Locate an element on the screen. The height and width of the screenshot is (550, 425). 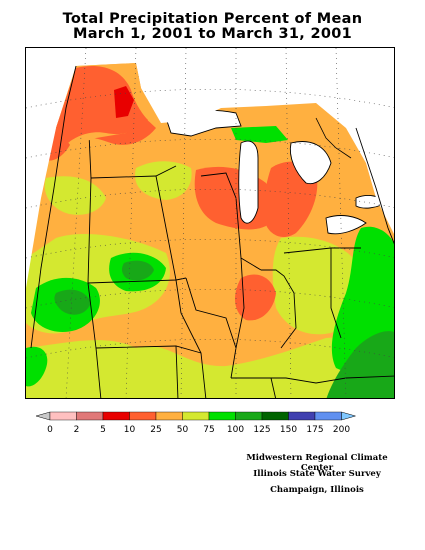
legend-label: 175 is located at coordinates (314, 430).